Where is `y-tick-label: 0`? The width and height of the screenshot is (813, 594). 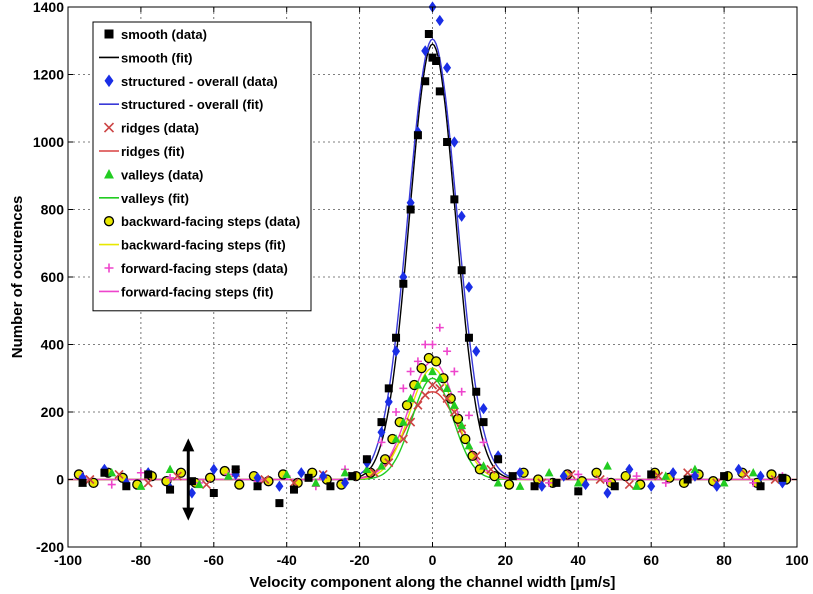 y-tick-label: 0 is located at coordinates (60, 480).